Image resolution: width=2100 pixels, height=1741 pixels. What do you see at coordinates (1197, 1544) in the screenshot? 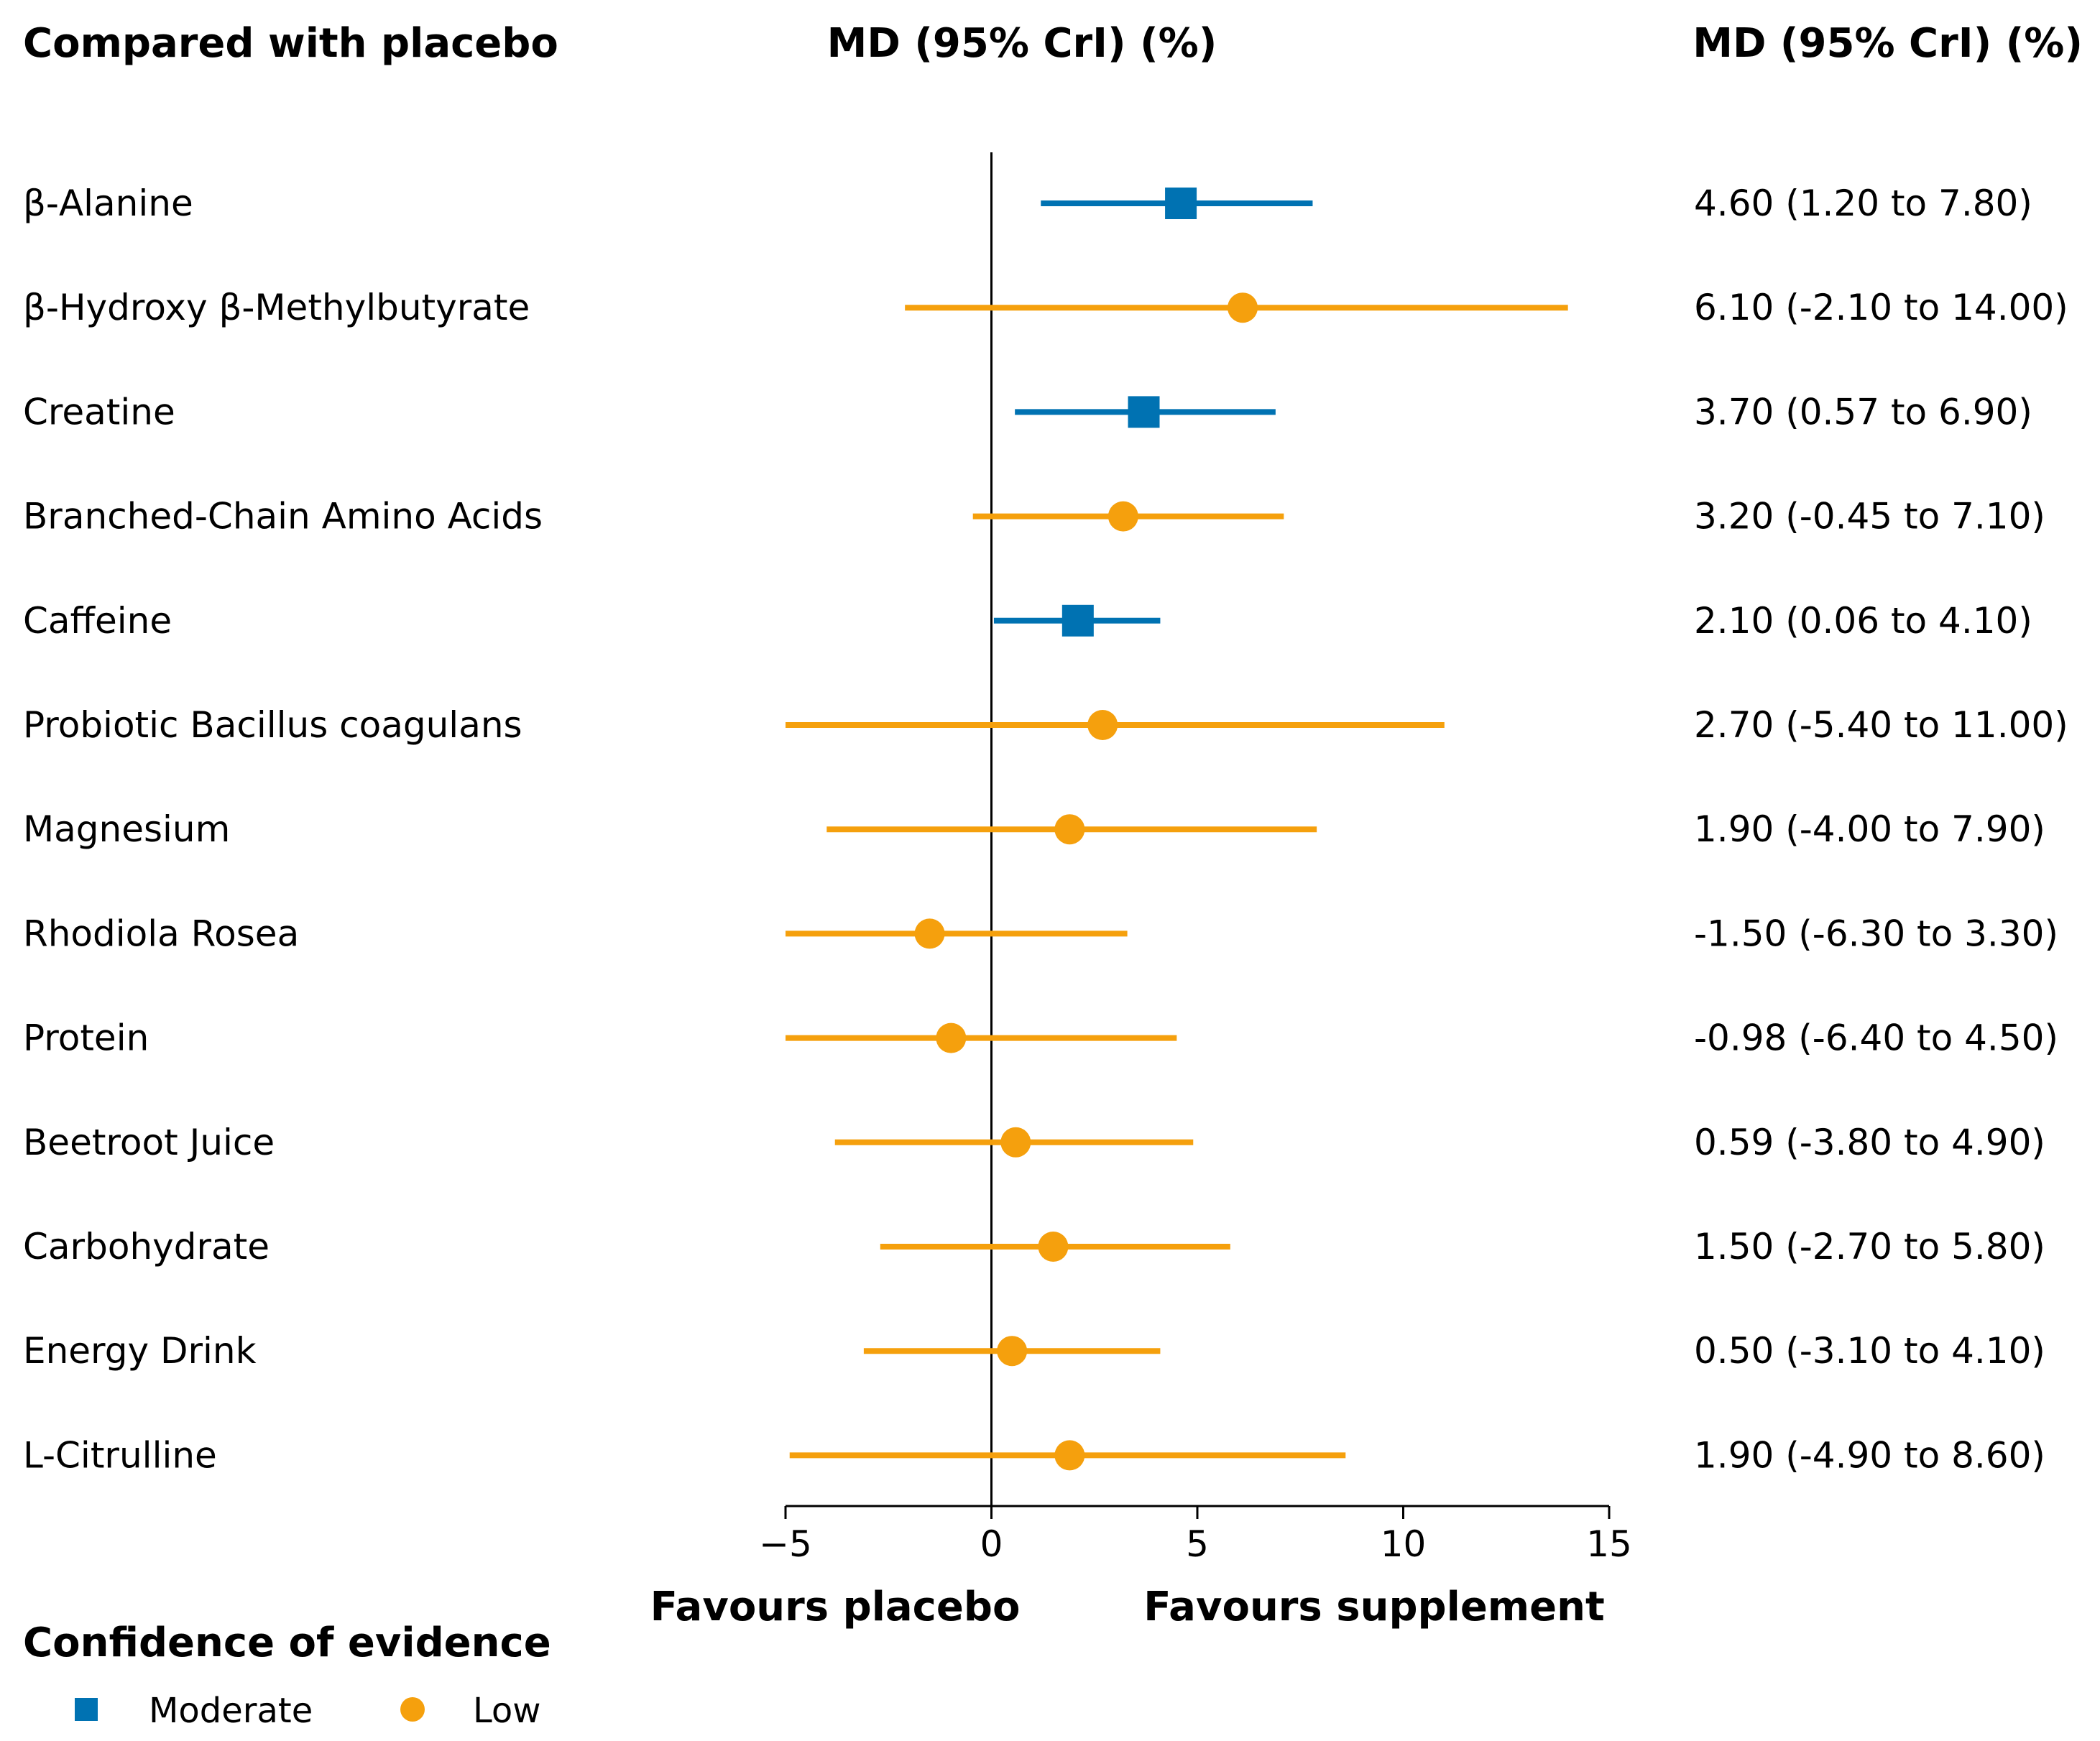
I see `x-tick-label: 5` at bounding box center [1197, 1544].